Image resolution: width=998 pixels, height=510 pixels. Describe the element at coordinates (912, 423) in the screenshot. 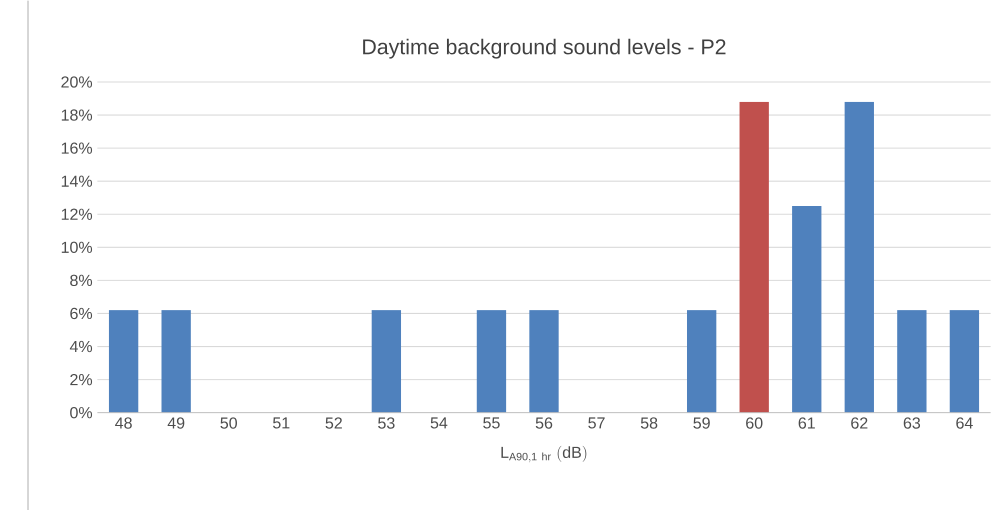

I see `x-tick-label: 63` at that location.